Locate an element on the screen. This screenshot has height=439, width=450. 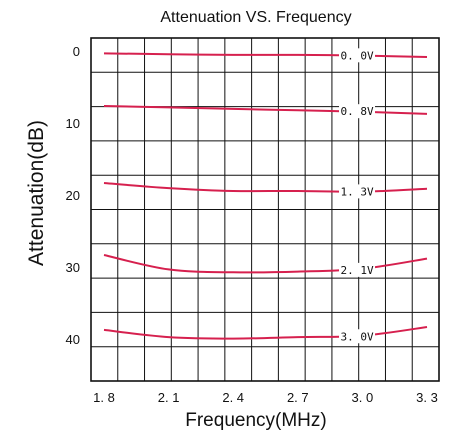
series-label: 2. 1V is located at coordinates (356, 270).